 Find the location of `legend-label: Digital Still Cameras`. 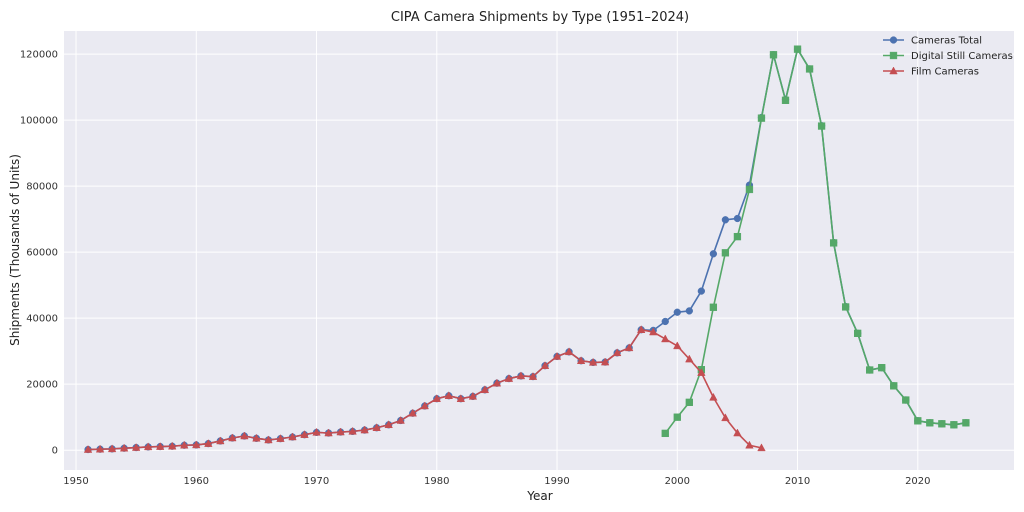

legend-label: Digital Still Cameras is located at coordinates (962, 56).